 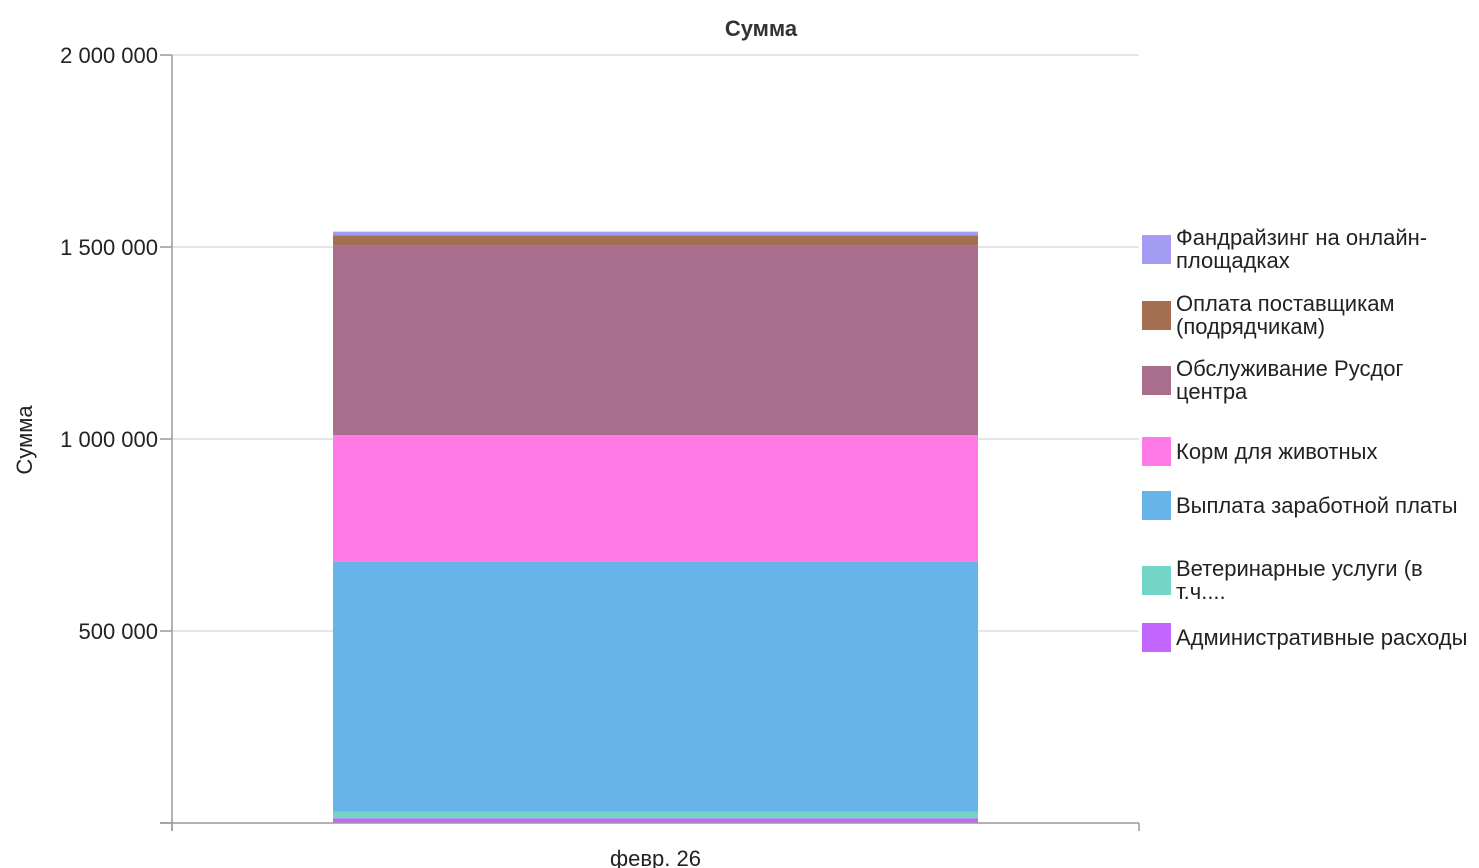 I want to click on legend-item: Фандрайзинг на онлайн-площадках, so click(x=1308, y=249).